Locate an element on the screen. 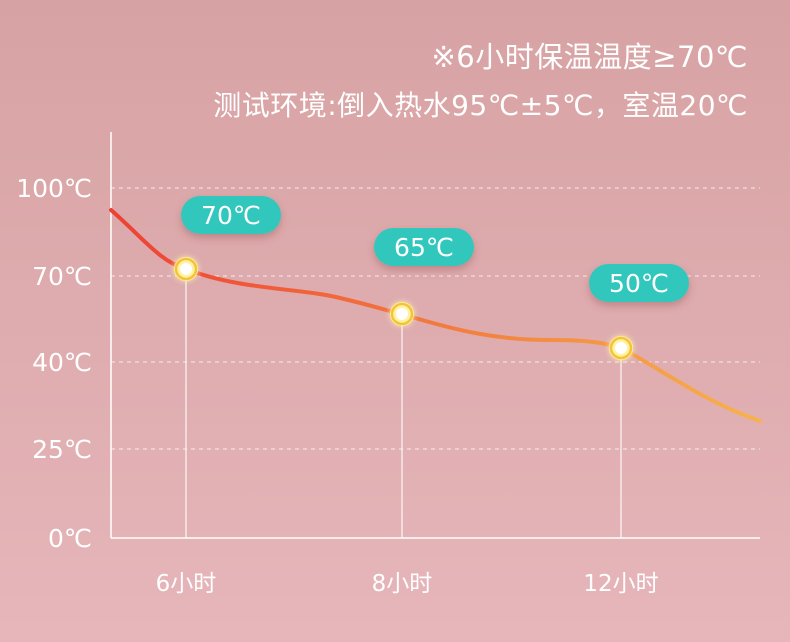 The height and width of the screenshot is (642, 790). value-label: 50℃ is located at coordinates (639, 283).